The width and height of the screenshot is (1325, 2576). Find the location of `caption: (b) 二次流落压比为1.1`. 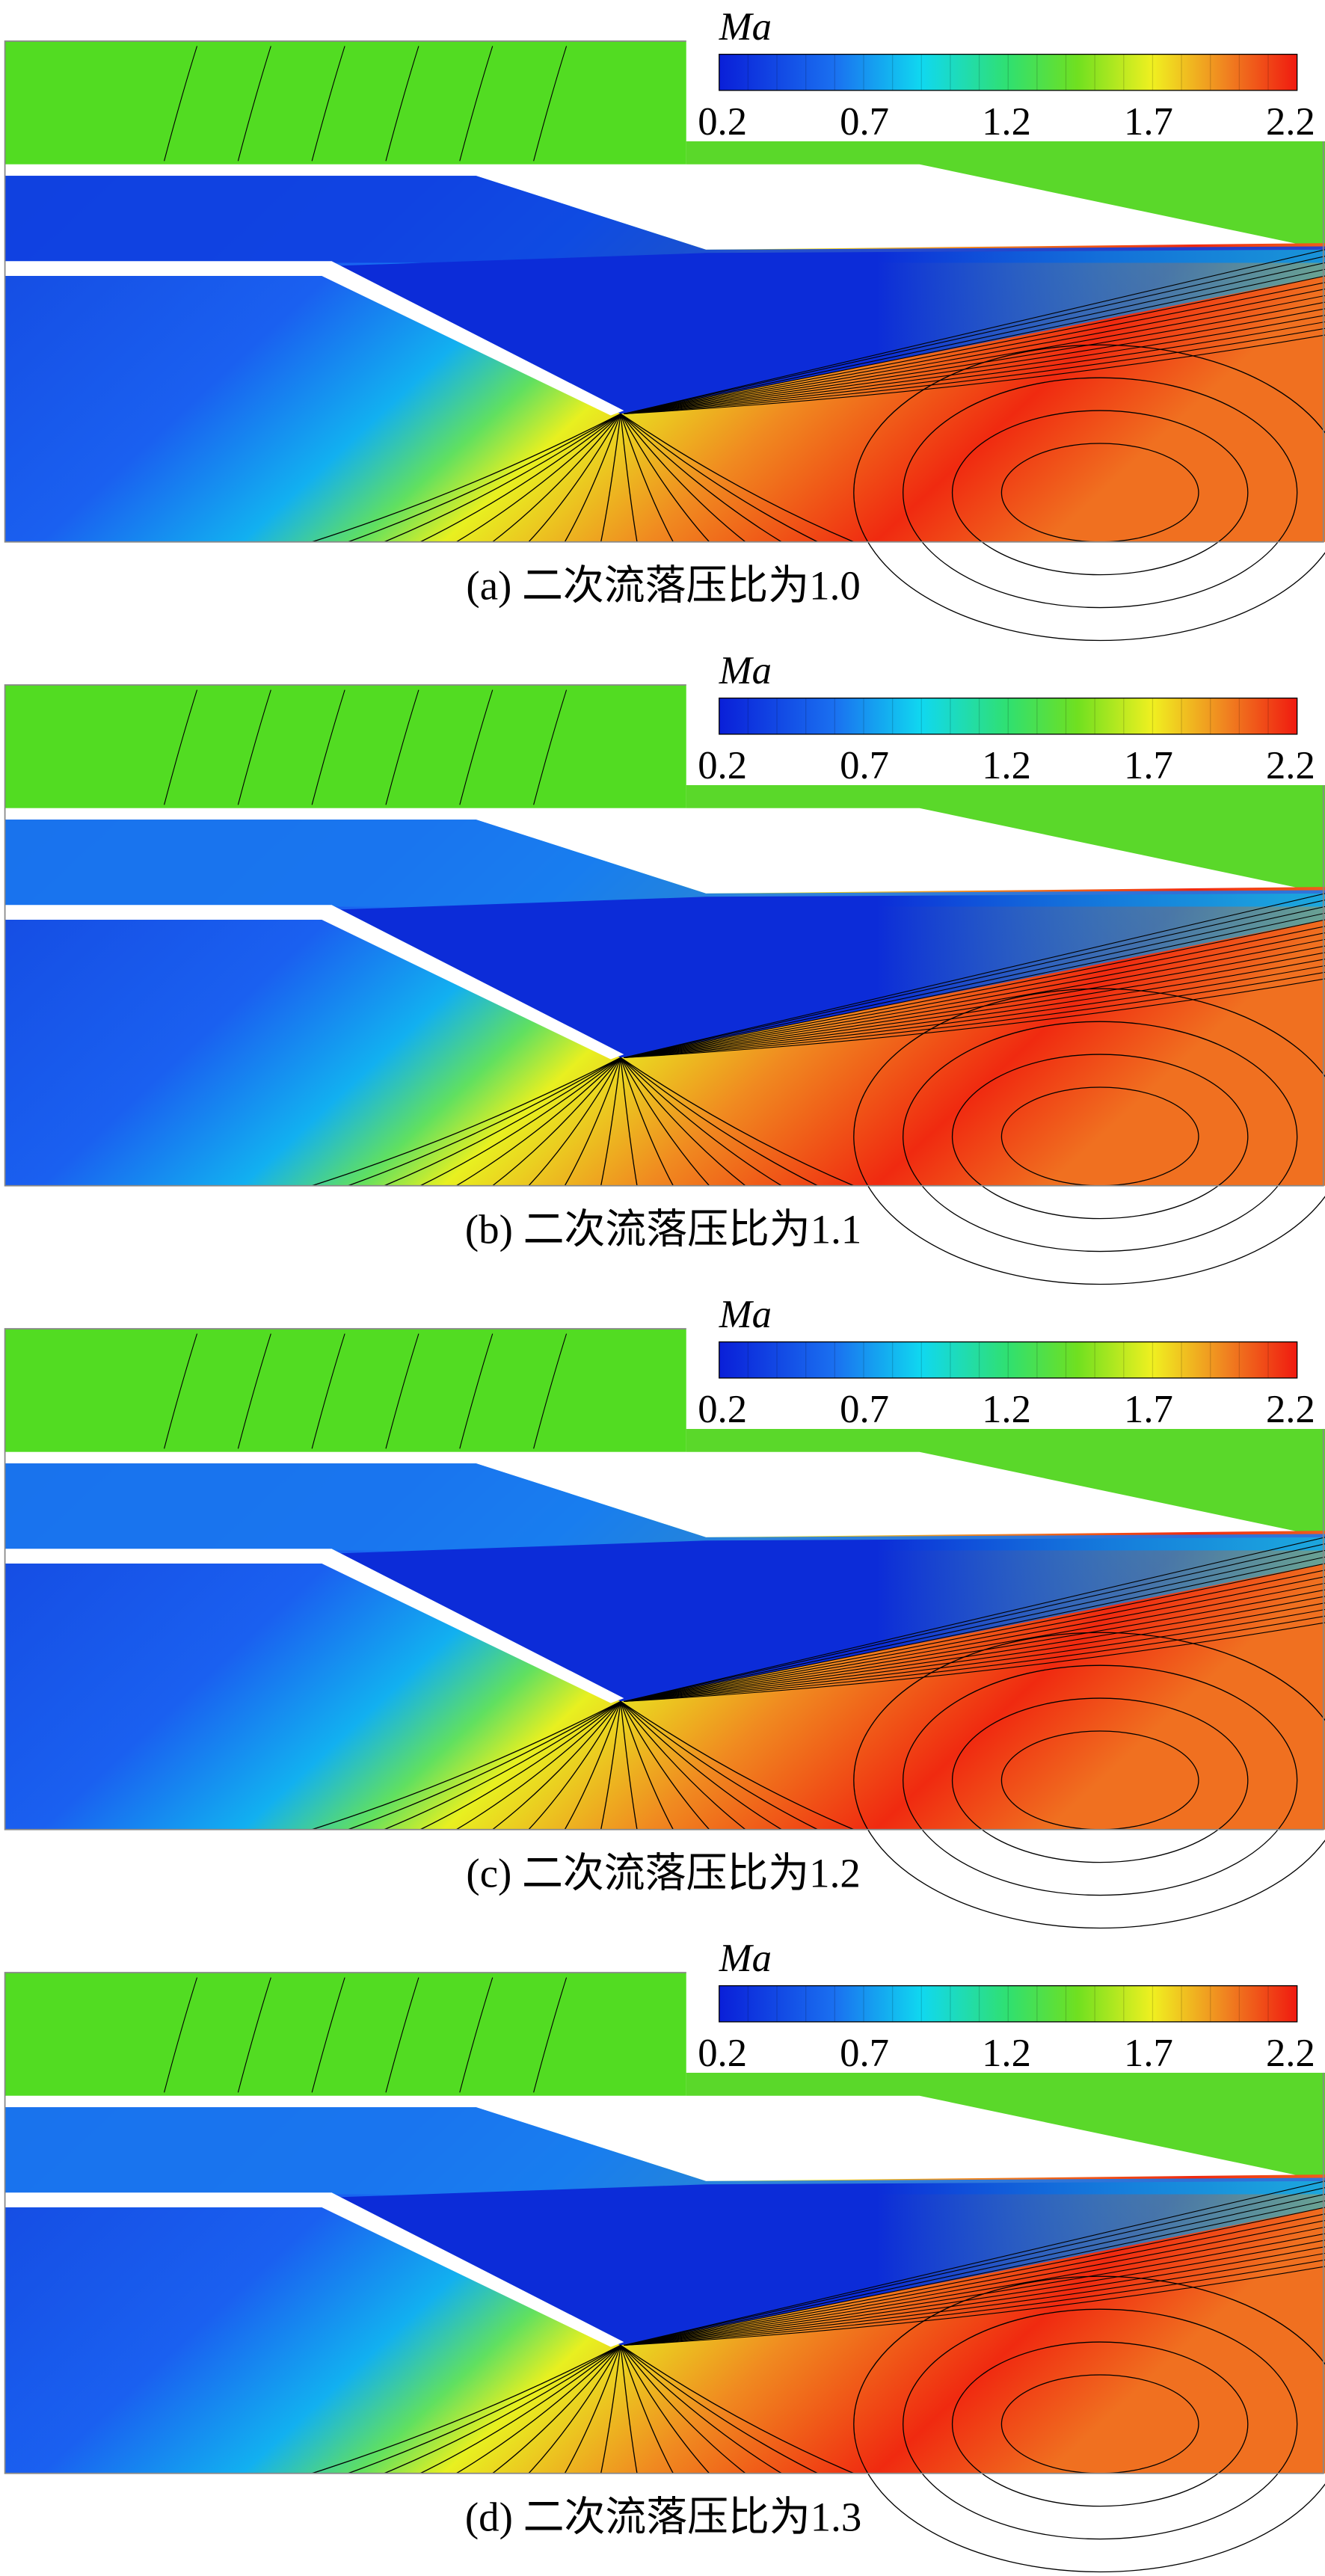

caption: (b) 二次流落压比为1.1 is located at coordinates (663, 1229).